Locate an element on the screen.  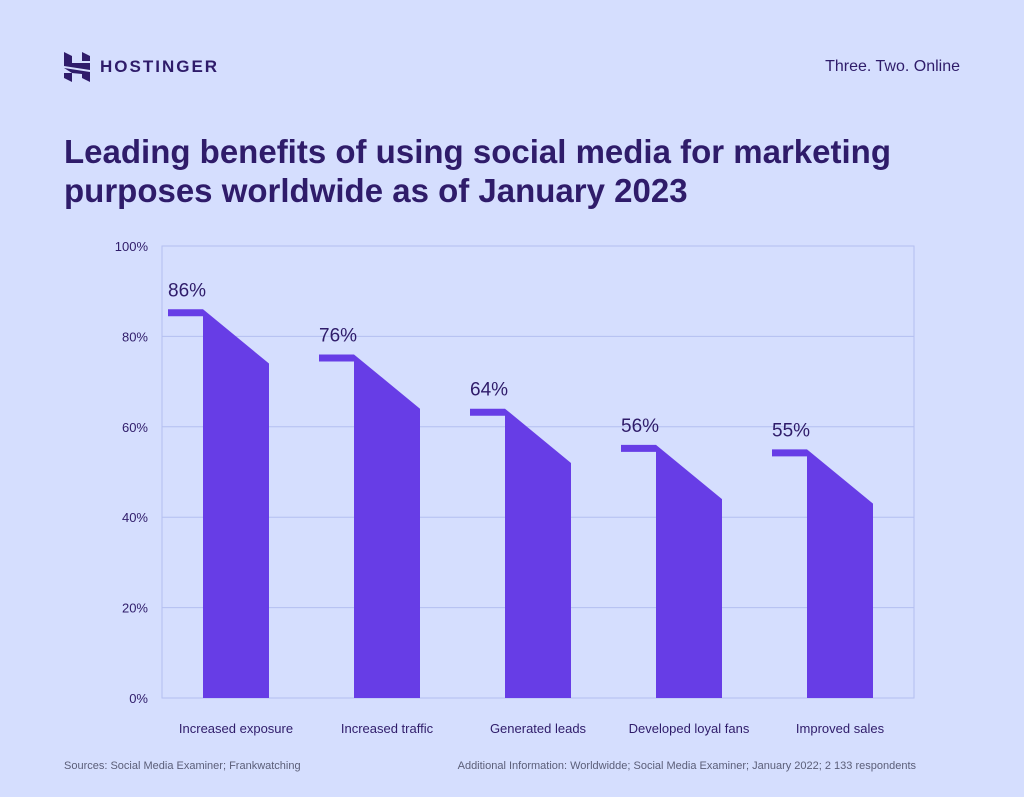
data-label: 56% is located at coordinates (640, 426).